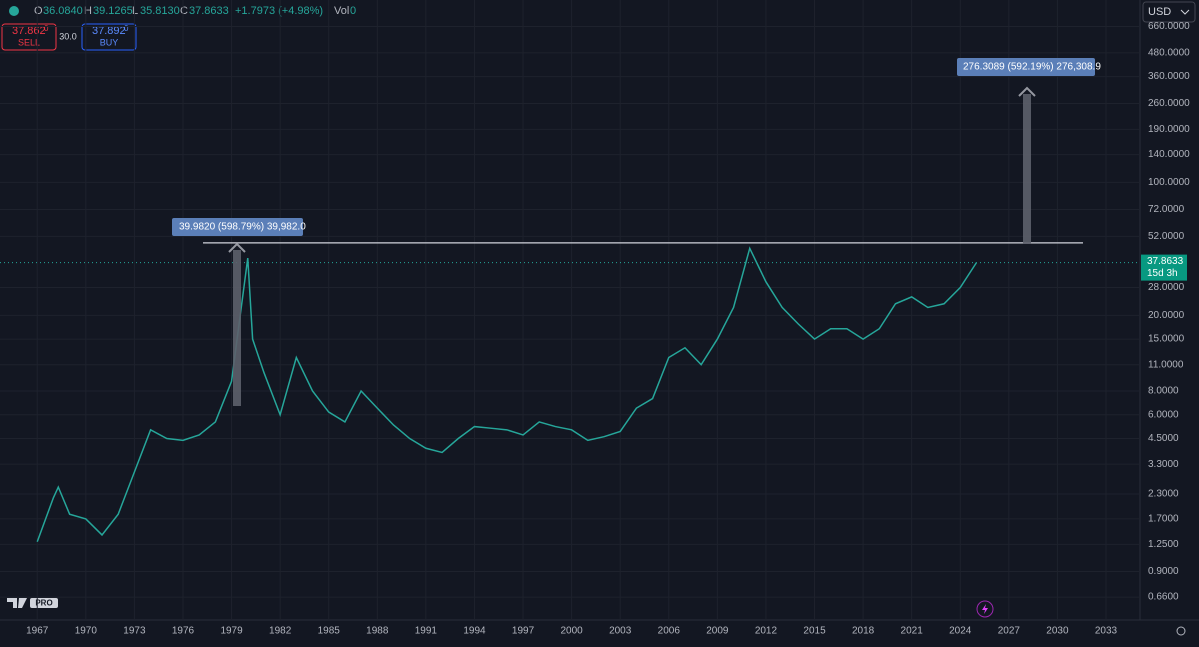  What do you see at coordinates (1169, 129) in the screenshot?
I see `y-tick-label: 190.0000` at bounding box center [1169, 129].